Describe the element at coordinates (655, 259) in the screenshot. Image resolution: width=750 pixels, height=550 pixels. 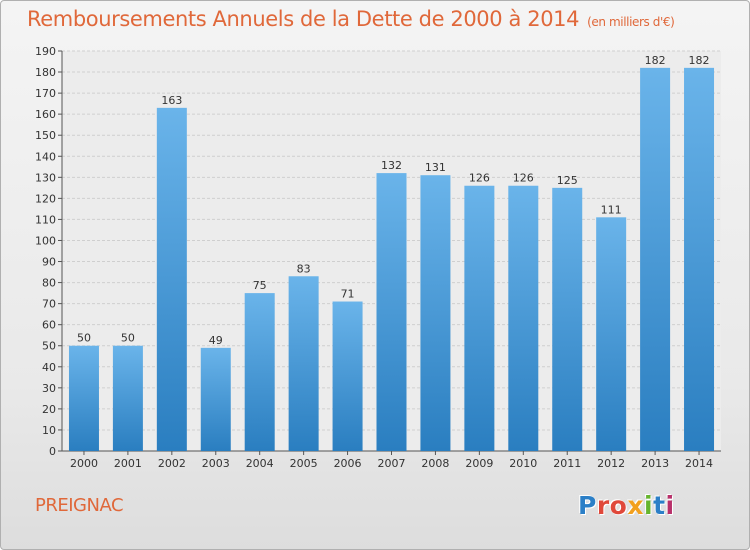
I see `bar-2013` at that location.